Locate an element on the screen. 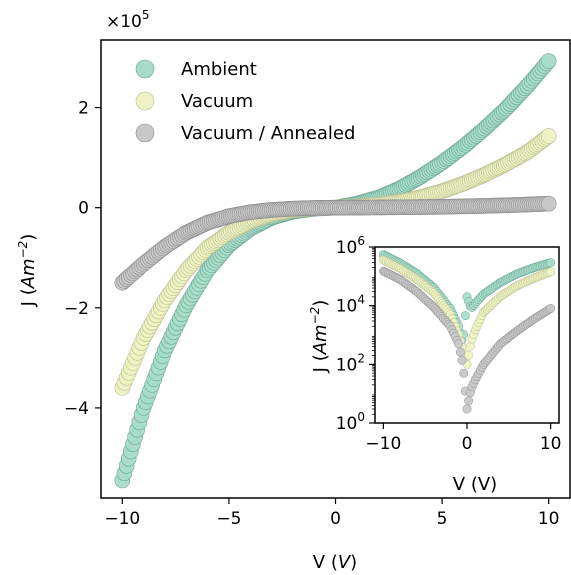 The image size is (571, 575). inset-y-axis-label: J (Am−2) is located at coordinates (319, 337).